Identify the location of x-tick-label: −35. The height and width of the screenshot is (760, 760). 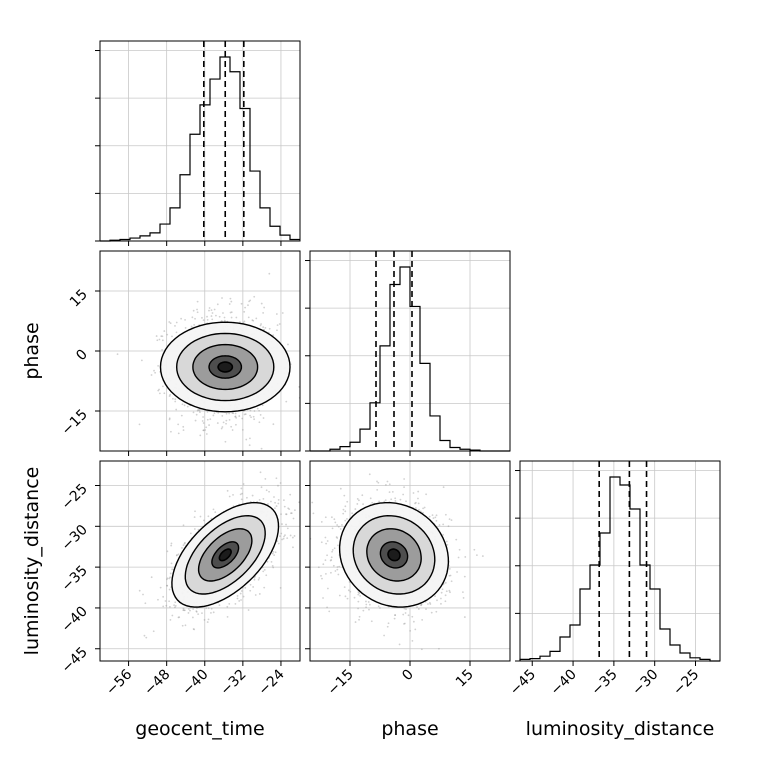
(604, 683).